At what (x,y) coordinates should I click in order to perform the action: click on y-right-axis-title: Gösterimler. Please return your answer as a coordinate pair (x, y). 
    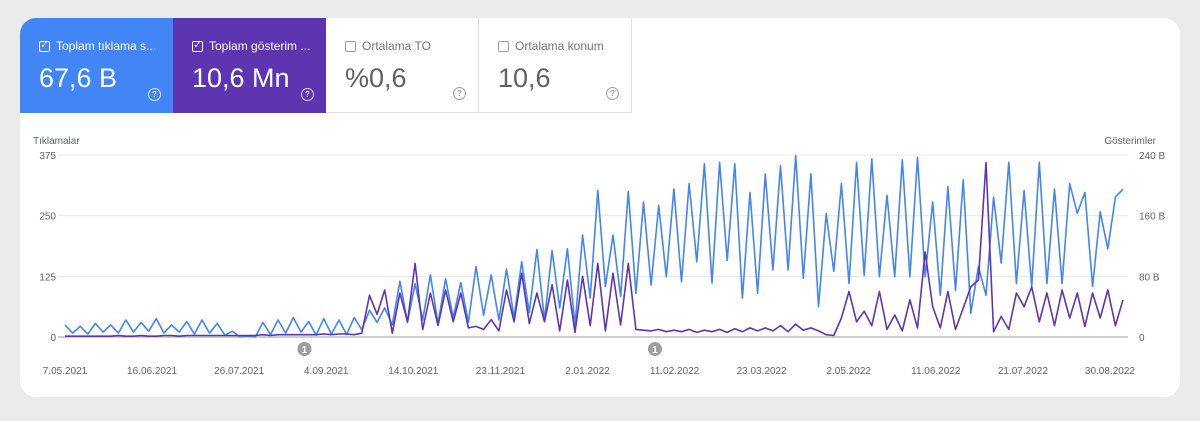
    Looking at the image, I should click on (1130, 141).